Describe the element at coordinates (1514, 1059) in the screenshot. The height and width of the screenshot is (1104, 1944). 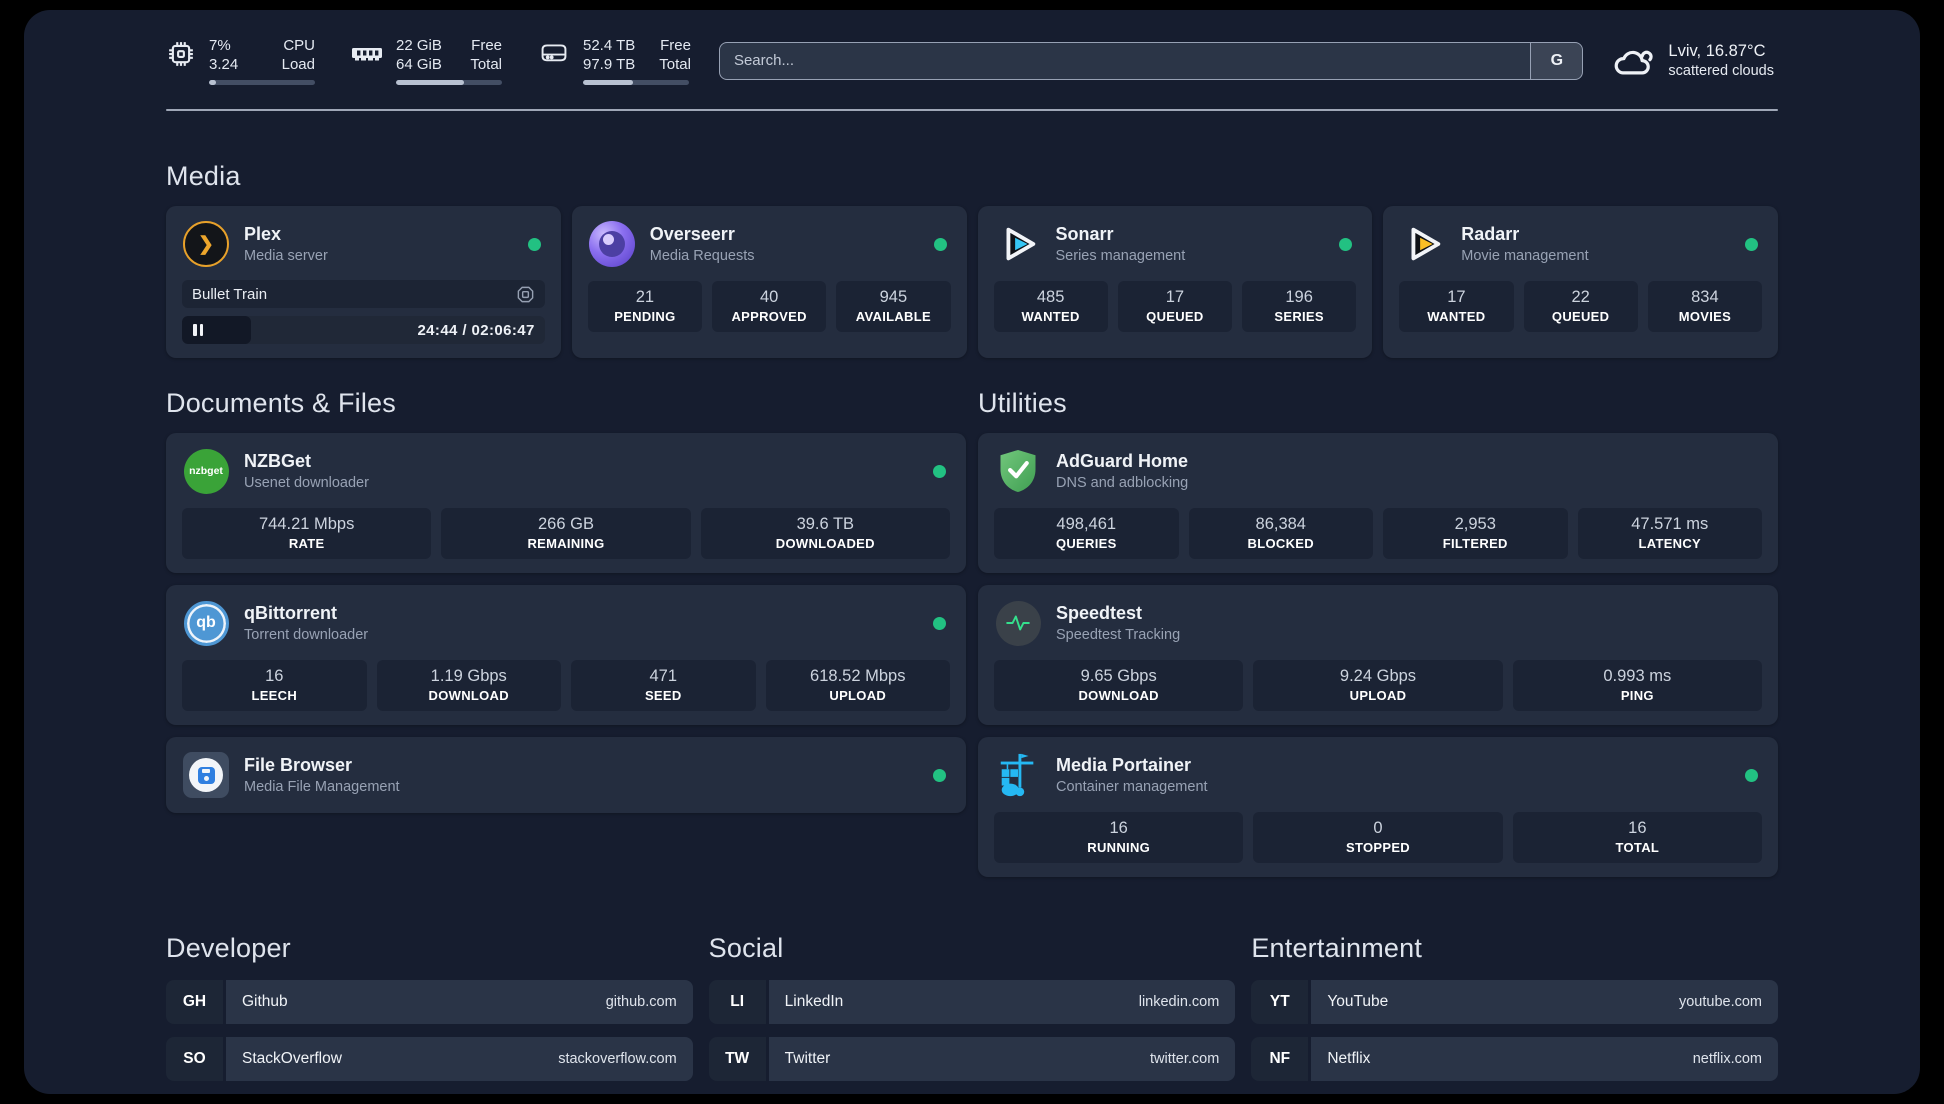
I see `link-netflix: NF Netflix netflix.com` at that location.